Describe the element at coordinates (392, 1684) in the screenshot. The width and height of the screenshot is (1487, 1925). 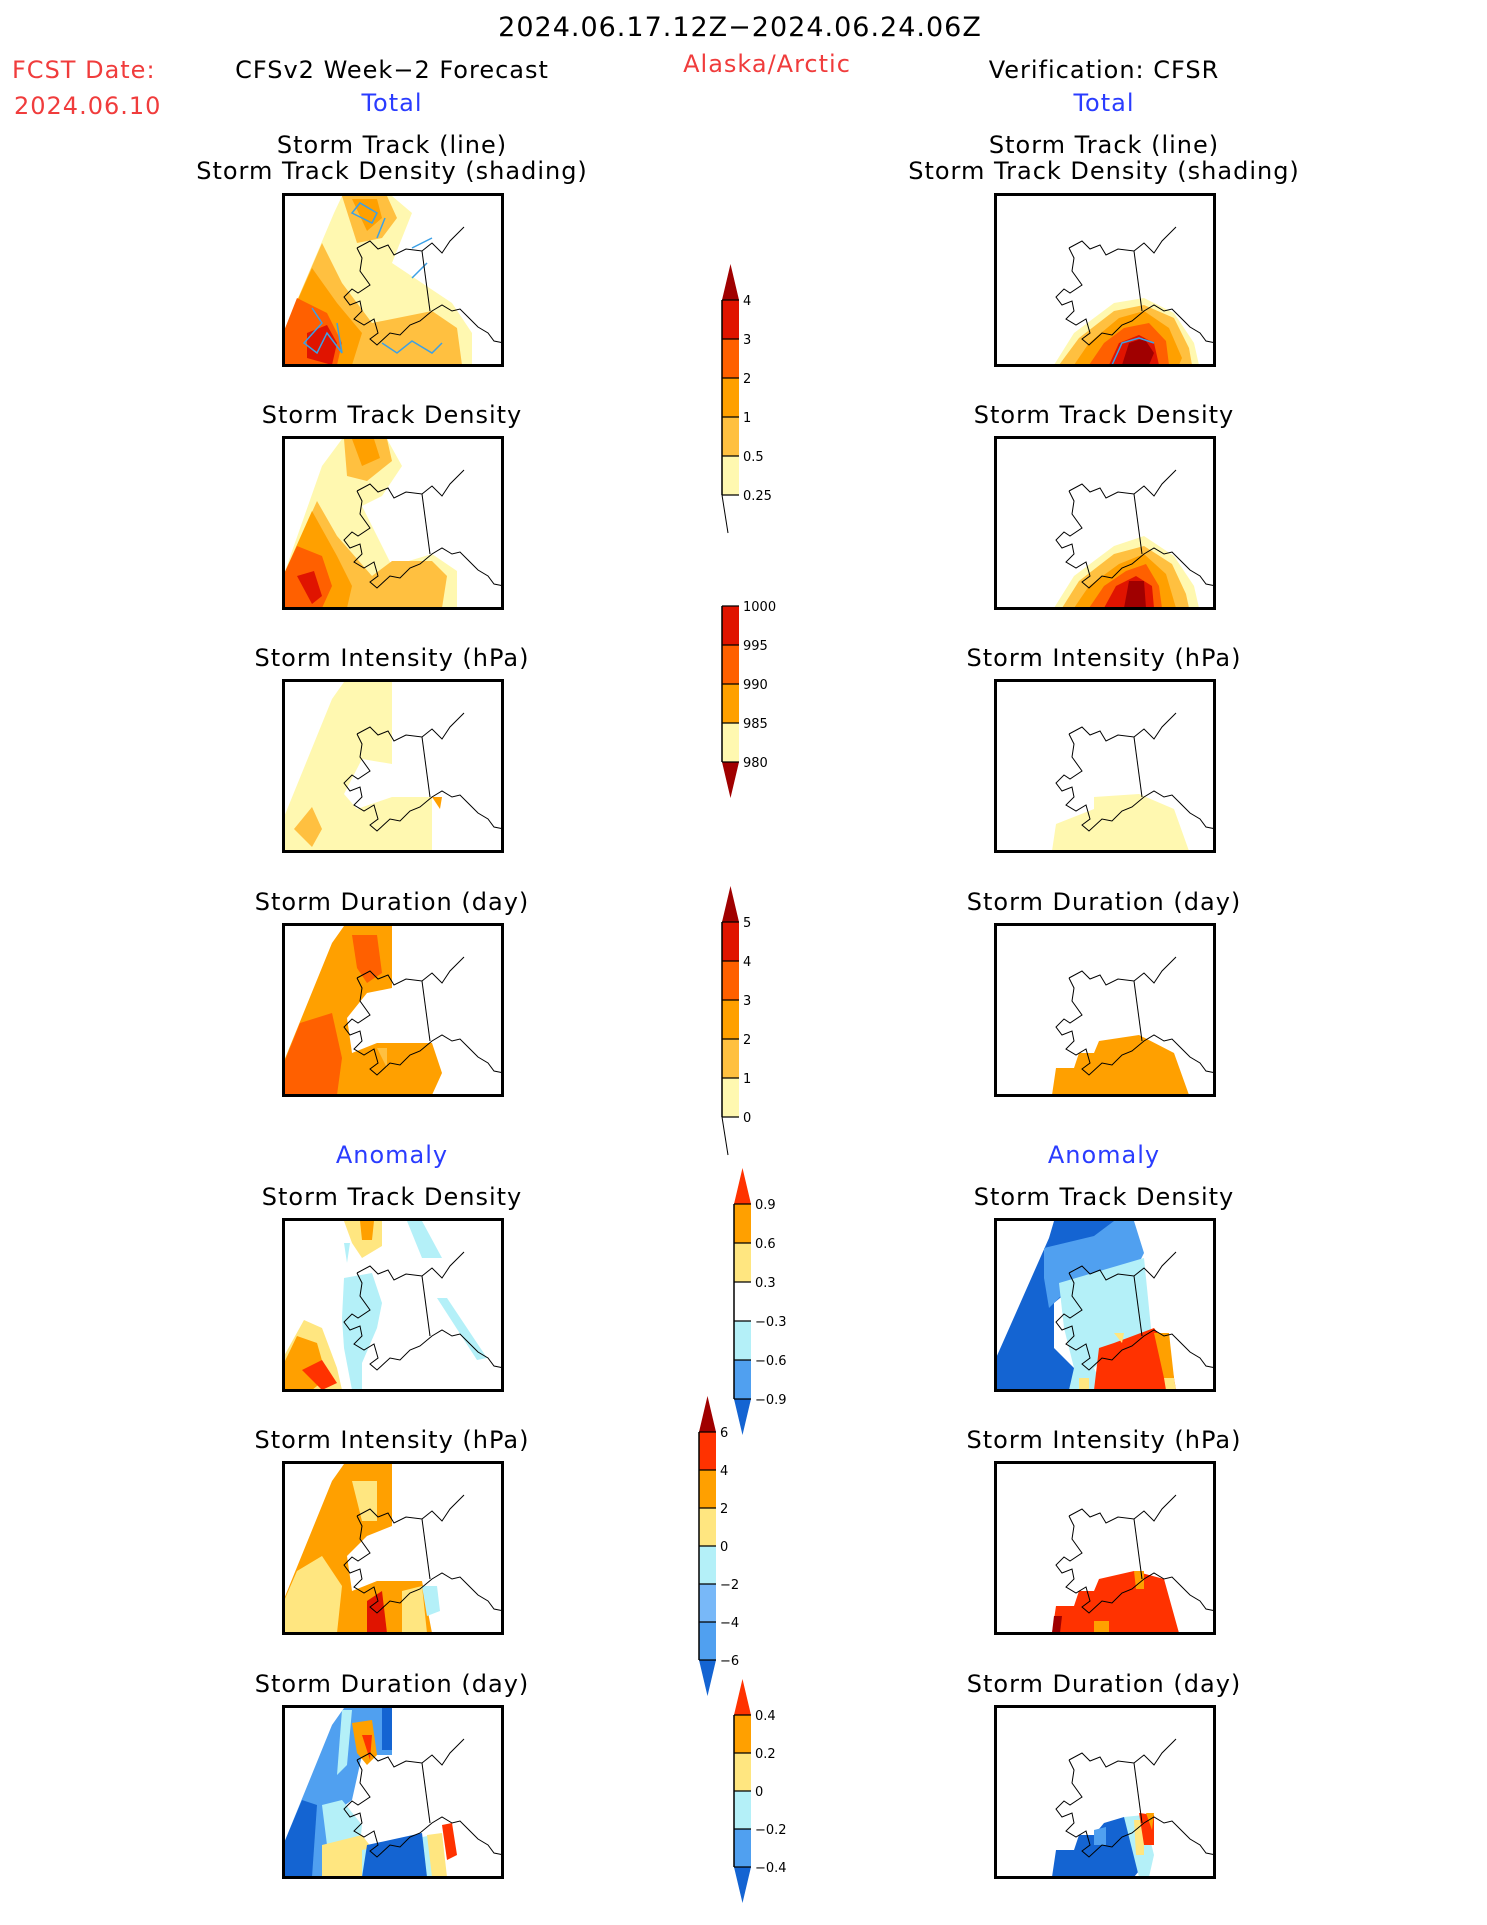
I see `left-panel7-title: Storm Duration (day)` at that location.